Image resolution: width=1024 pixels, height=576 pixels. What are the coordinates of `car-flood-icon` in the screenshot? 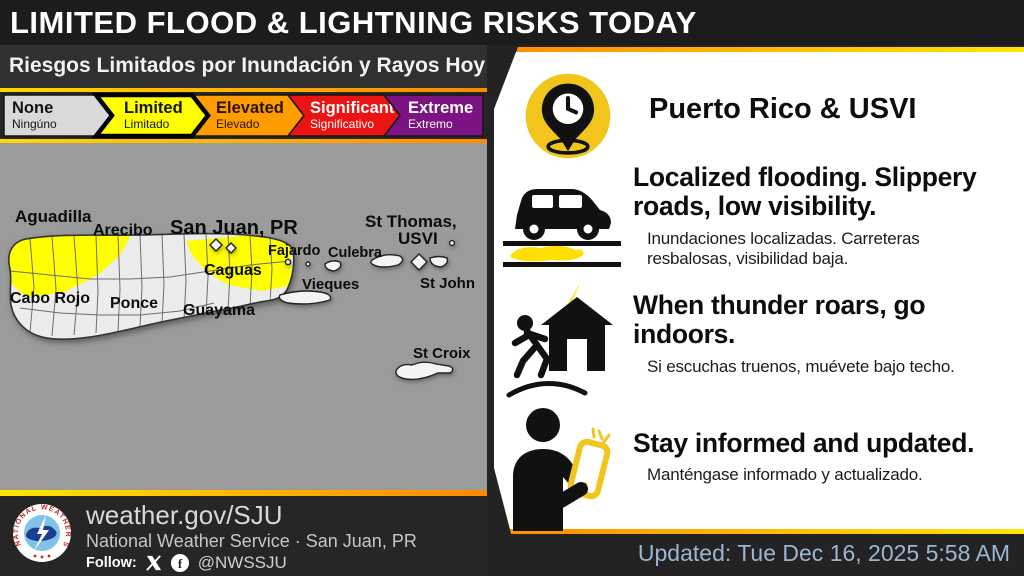 It's located at (562, 228).